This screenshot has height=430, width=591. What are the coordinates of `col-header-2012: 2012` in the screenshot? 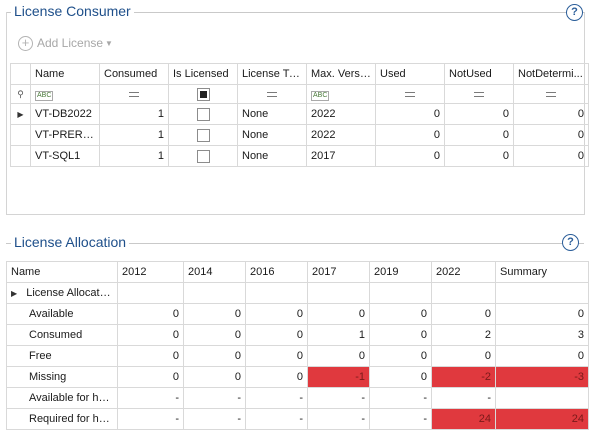 It's located at (150, 272).